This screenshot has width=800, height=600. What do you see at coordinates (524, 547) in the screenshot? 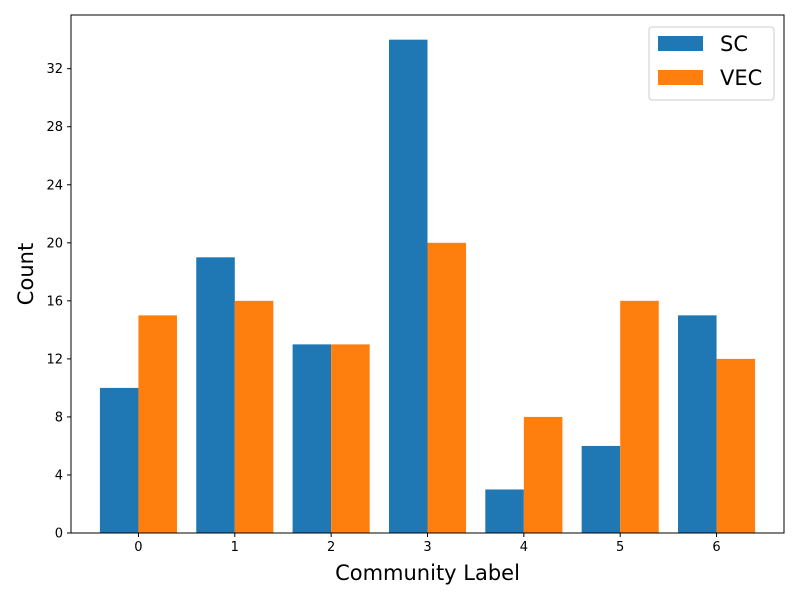
I see `x-tick-label: 4` at bounding box center [524, 547].